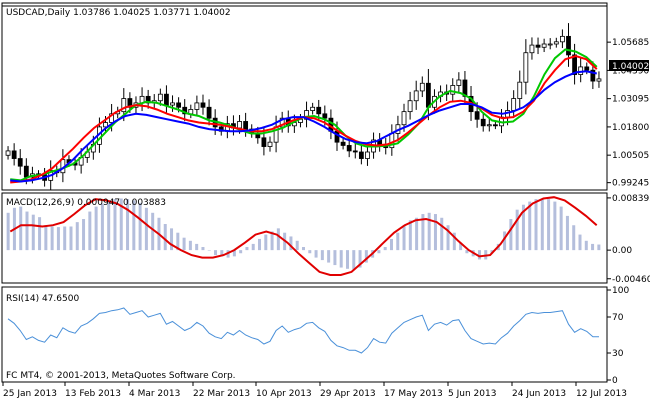 This screenshot has width=650, height=400. I want to click on x-tick-label: 29 Apr 2013, so click(348, 394).